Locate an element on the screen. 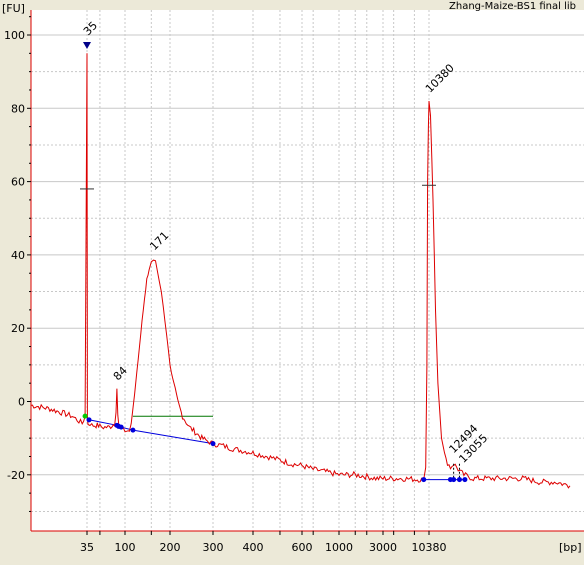  x-tick-label: 10380 is located at coordinates (429, 547).